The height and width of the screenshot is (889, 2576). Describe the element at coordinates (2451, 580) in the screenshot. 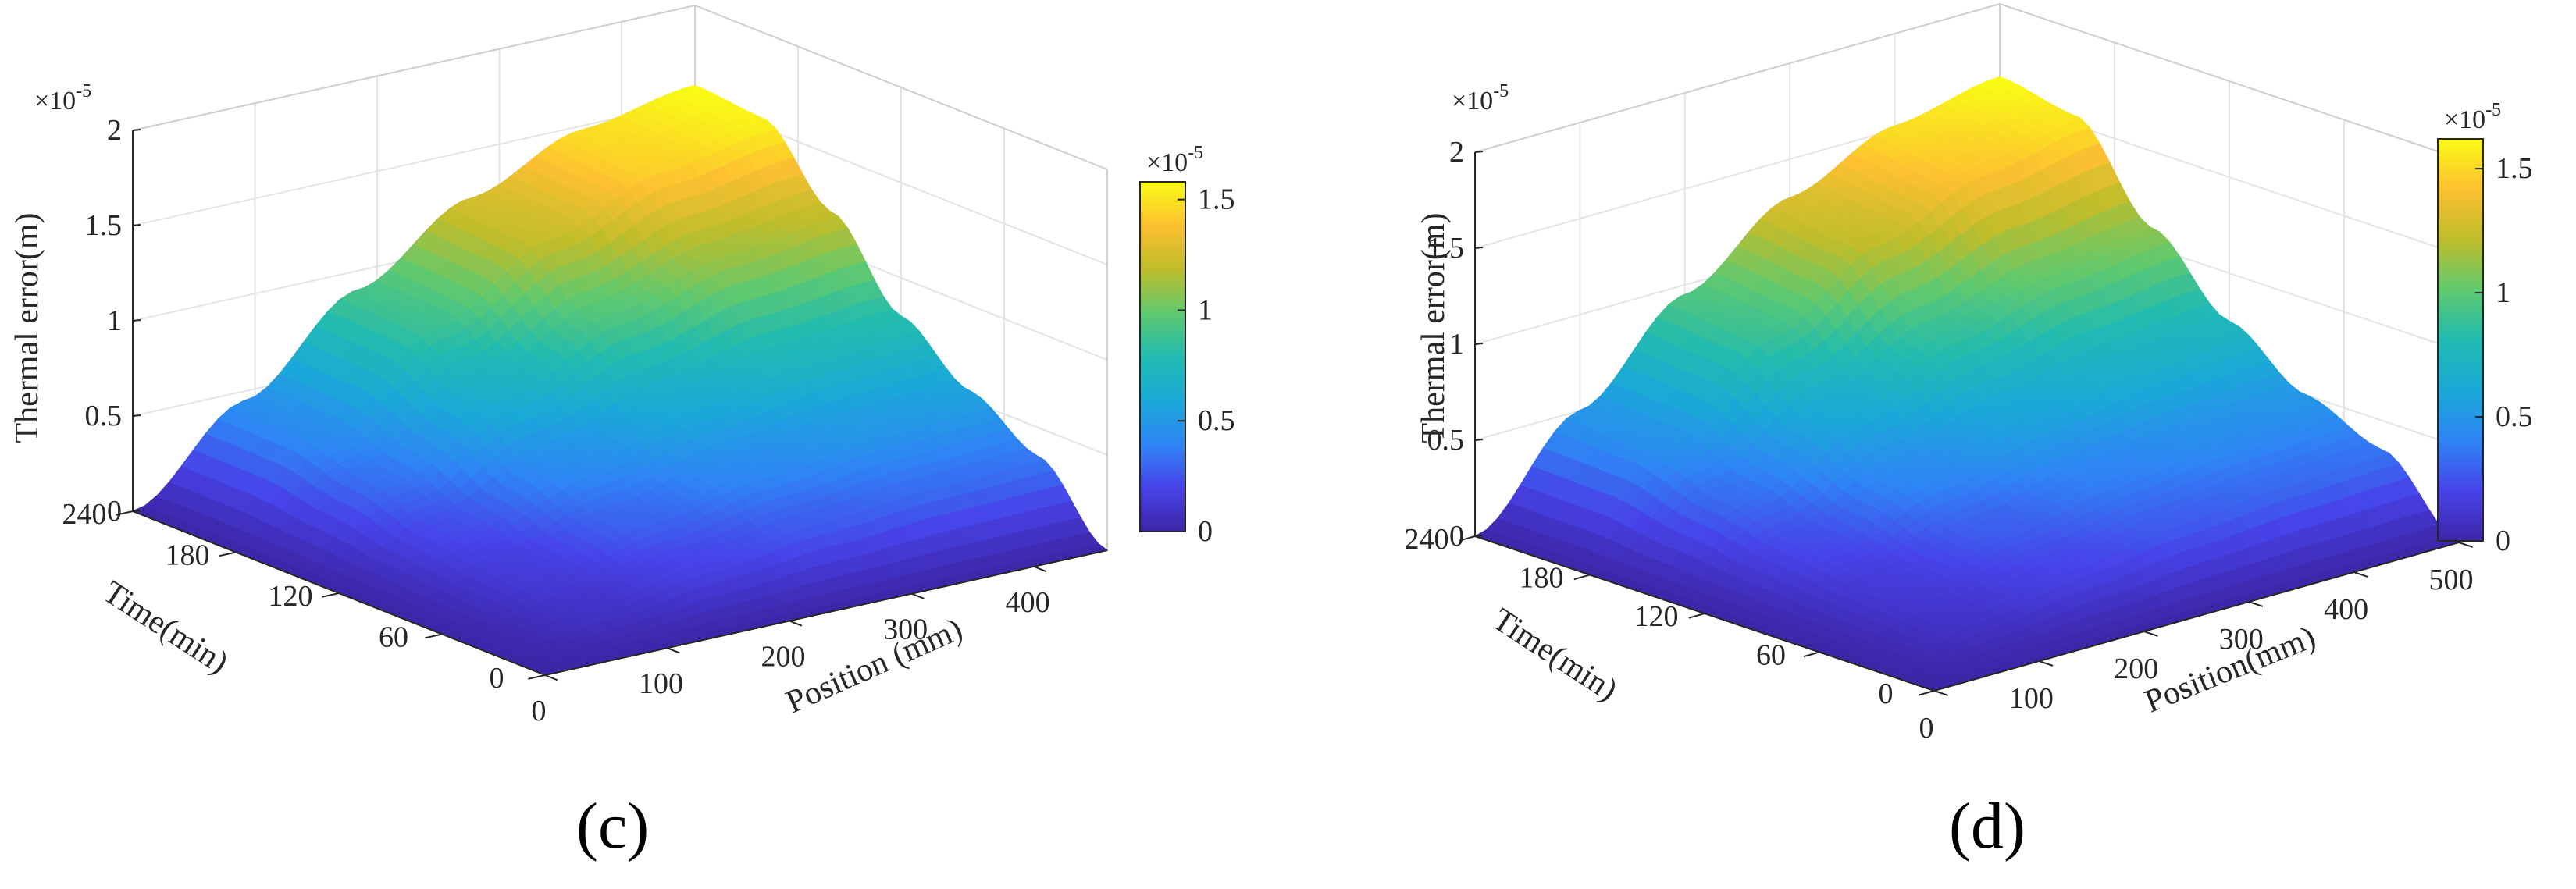

I see `x-tick-label: 500` at that location.